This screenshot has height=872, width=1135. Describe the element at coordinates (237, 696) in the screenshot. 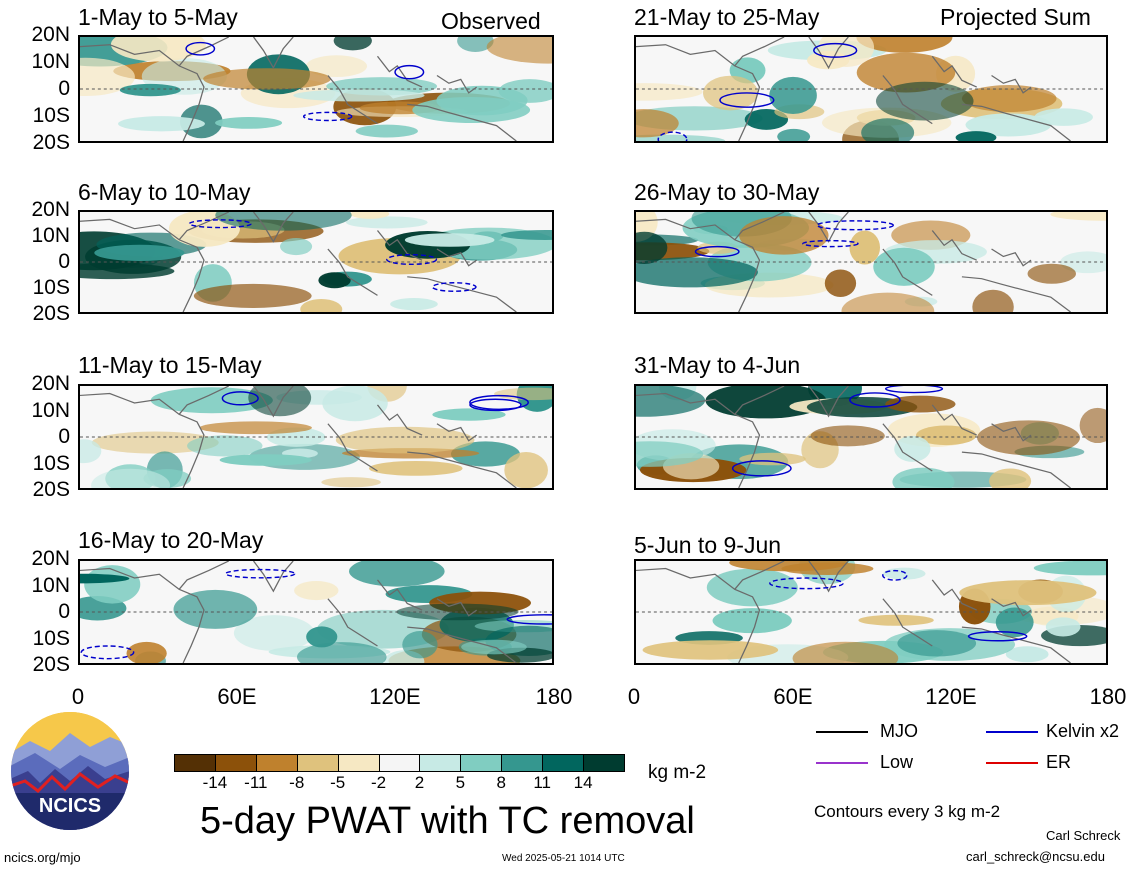

I see `lon-label-60e-left: 60E` at that location.